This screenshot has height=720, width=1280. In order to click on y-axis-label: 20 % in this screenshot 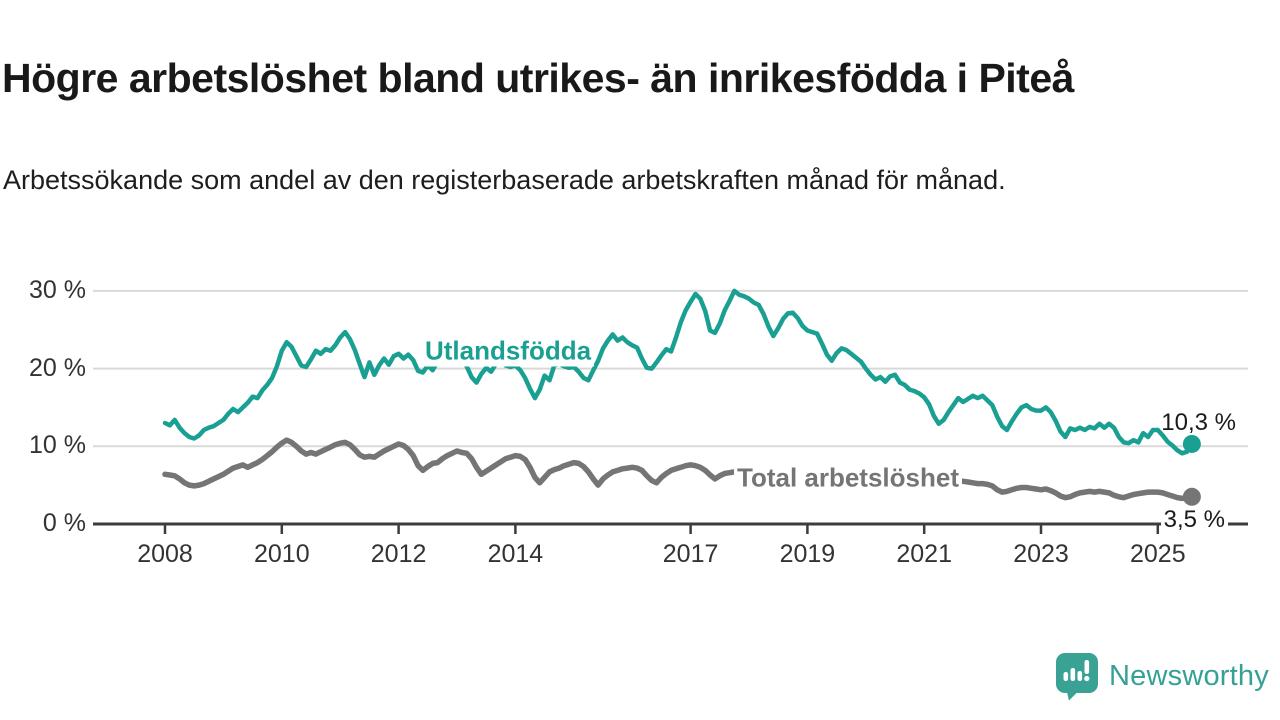, I will do `click(57, 367)`.